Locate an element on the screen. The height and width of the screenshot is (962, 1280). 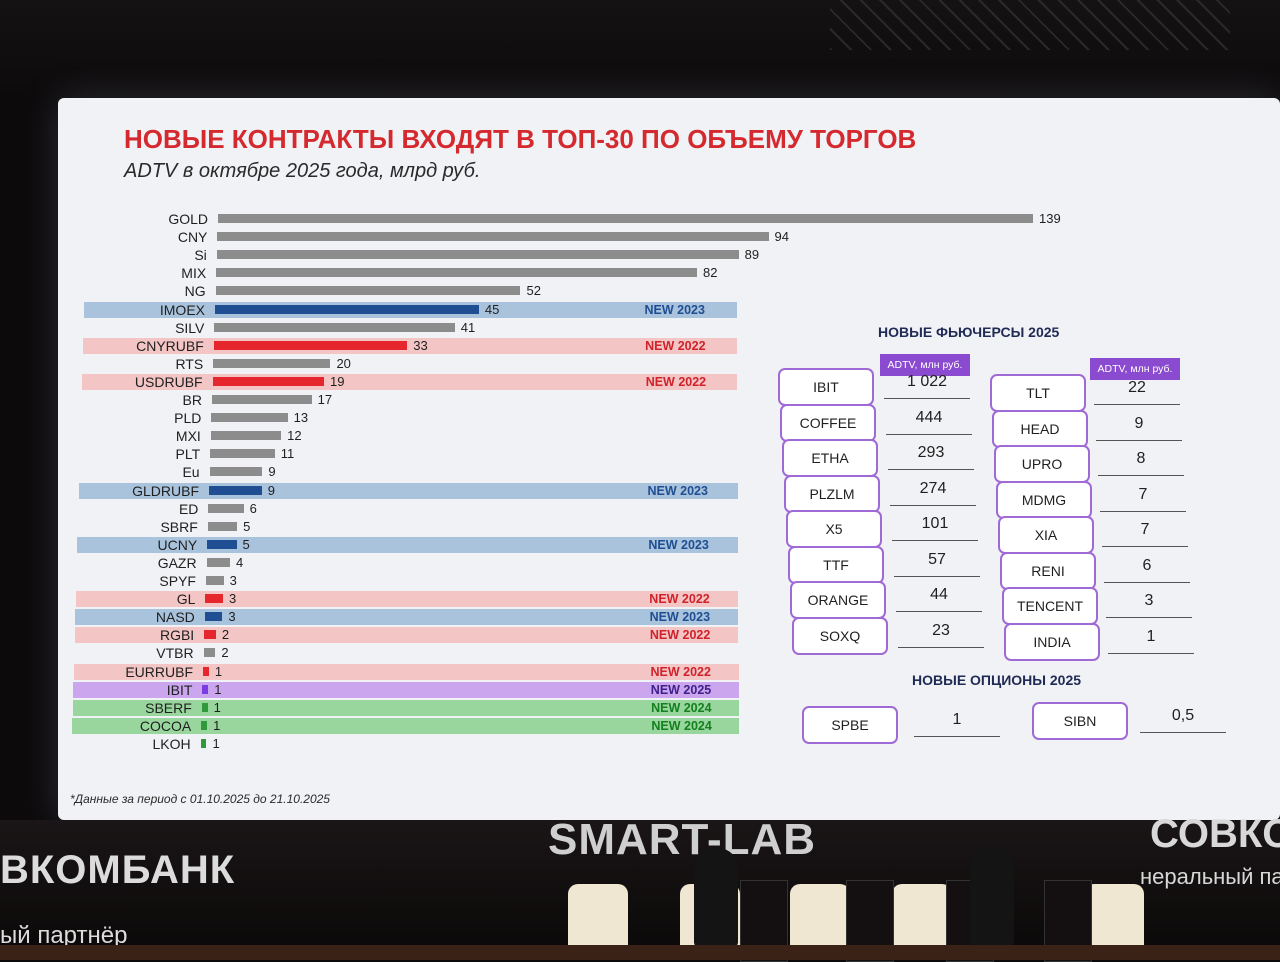
bar-row-br: BR 17 is located at coordinates (408, 400).